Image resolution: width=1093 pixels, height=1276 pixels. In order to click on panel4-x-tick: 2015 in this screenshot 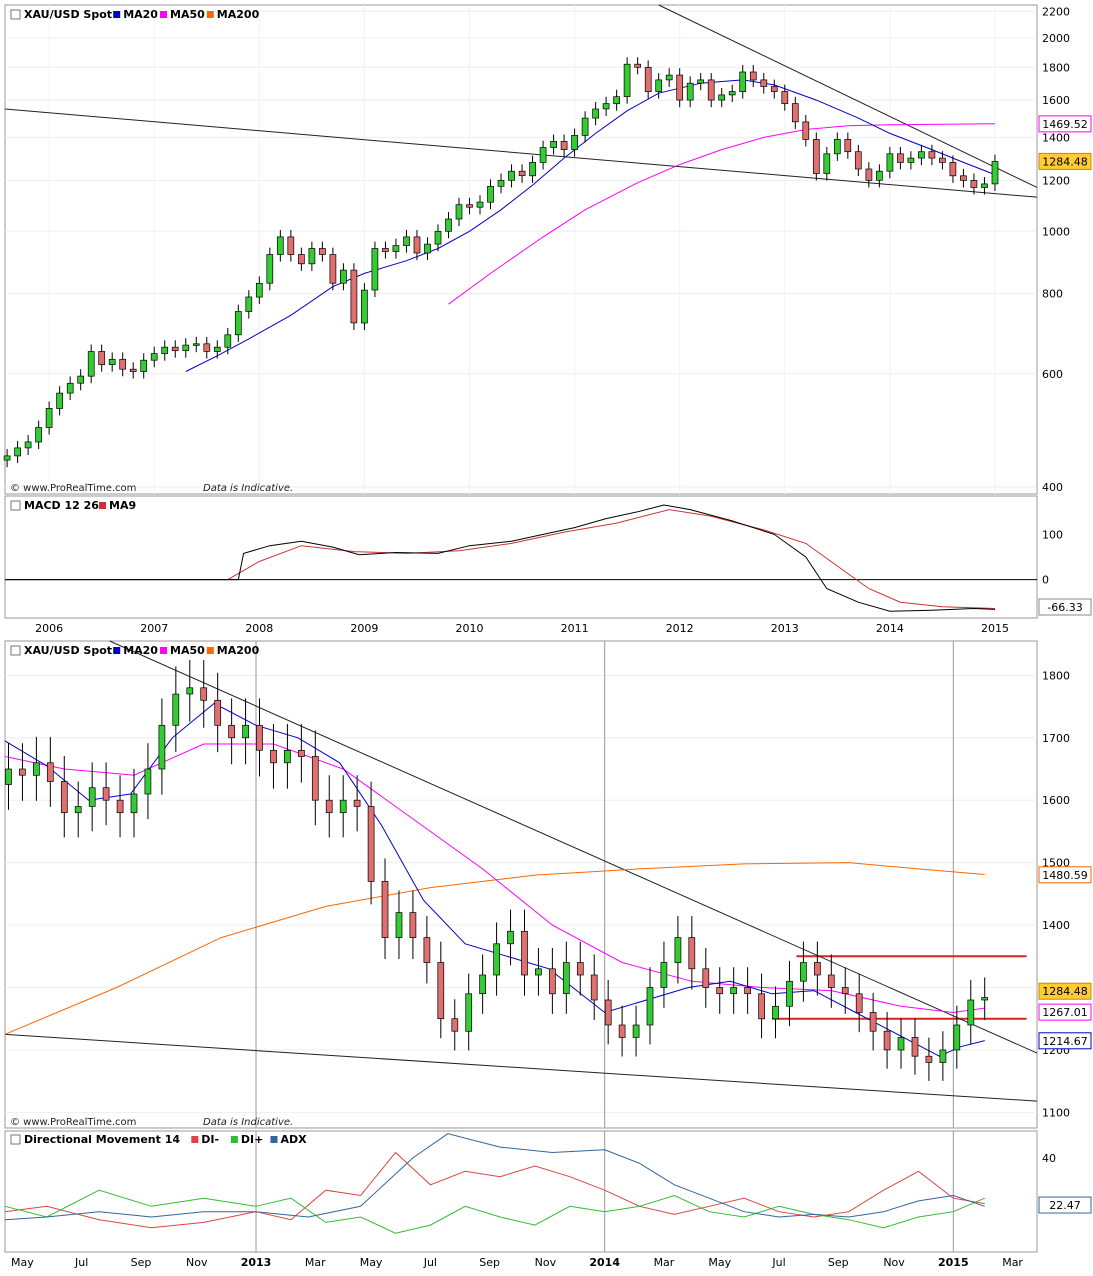, I will do `click(953, 1262)`.